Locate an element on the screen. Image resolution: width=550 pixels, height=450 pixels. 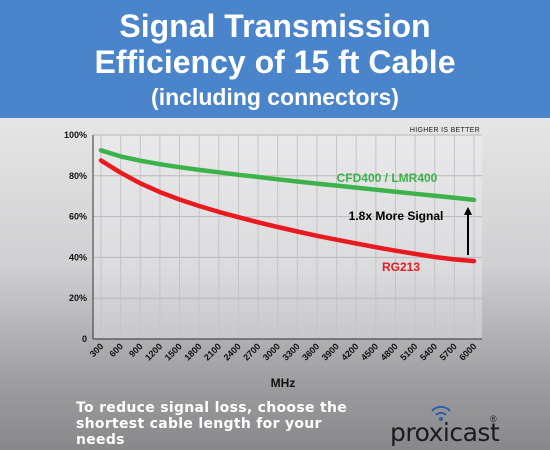
y-tick-label: 0 is located at coordinates (84, 339).